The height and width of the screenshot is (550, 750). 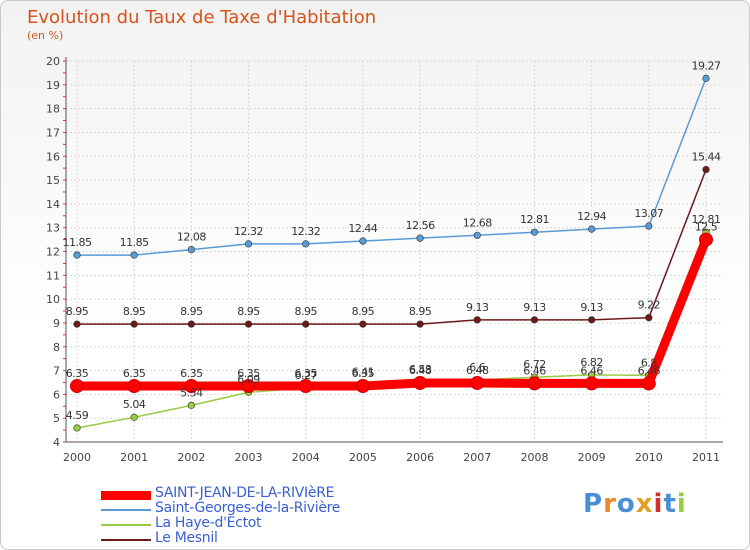 I want to click on y-tick-label: 13, so click(x=53, y=228).